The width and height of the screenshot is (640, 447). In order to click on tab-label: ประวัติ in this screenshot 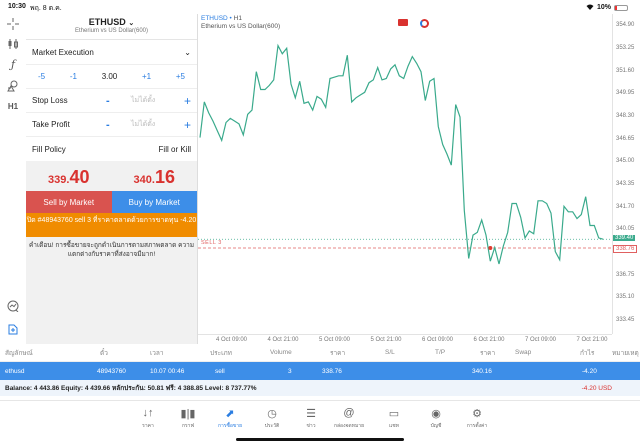, I will do `click(272, 426)`.